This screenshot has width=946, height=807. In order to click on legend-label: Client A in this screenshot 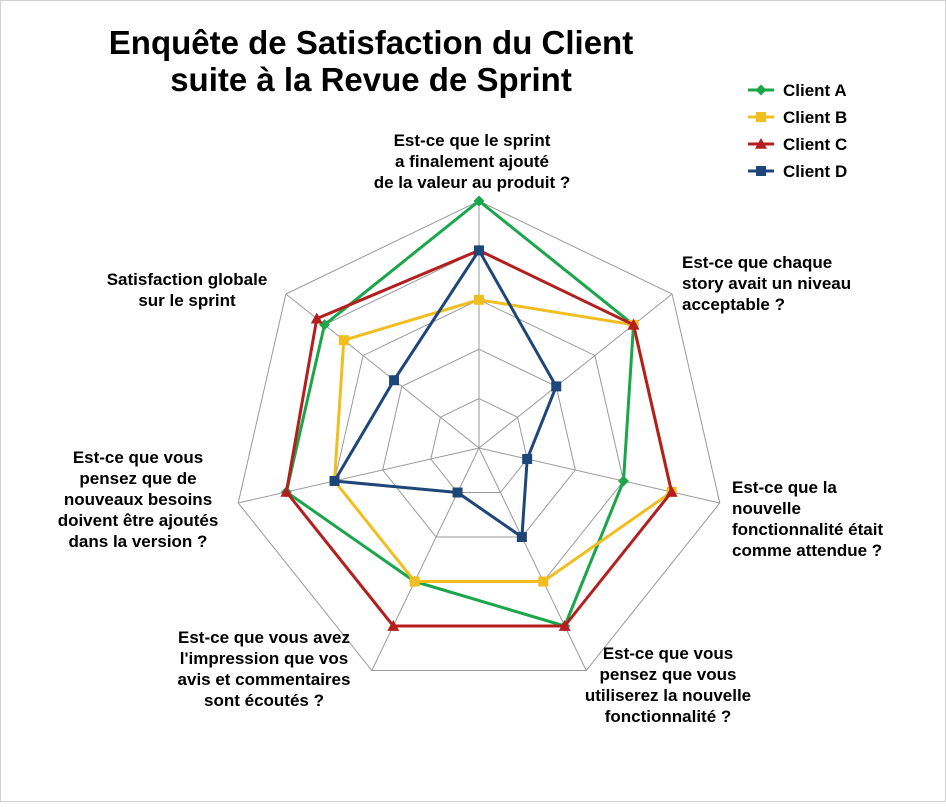, I will do `click(815, 90)`.